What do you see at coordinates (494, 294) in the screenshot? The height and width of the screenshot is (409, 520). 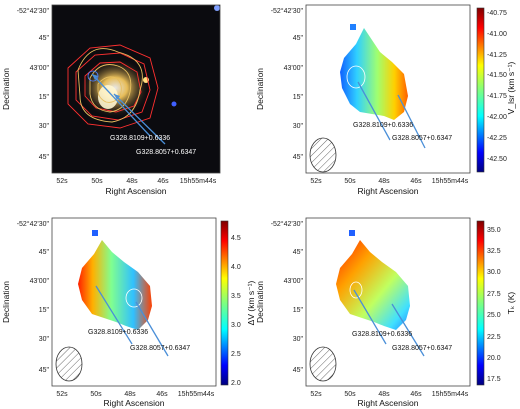 I see `svg-text: 27.5` at bounding box center [494, 294].